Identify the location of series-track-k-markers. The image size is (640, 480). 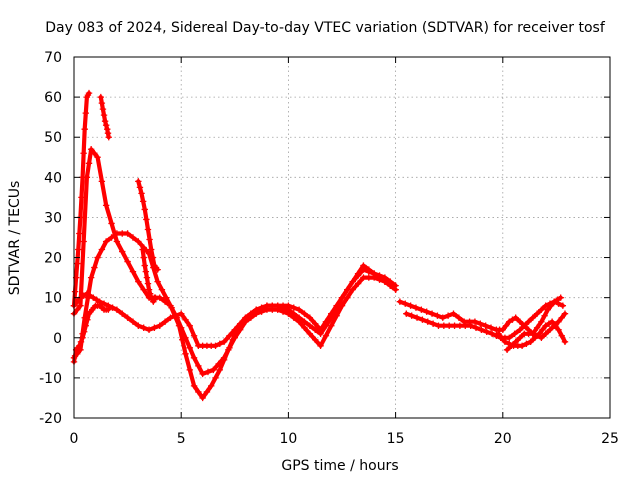
(91, 334).